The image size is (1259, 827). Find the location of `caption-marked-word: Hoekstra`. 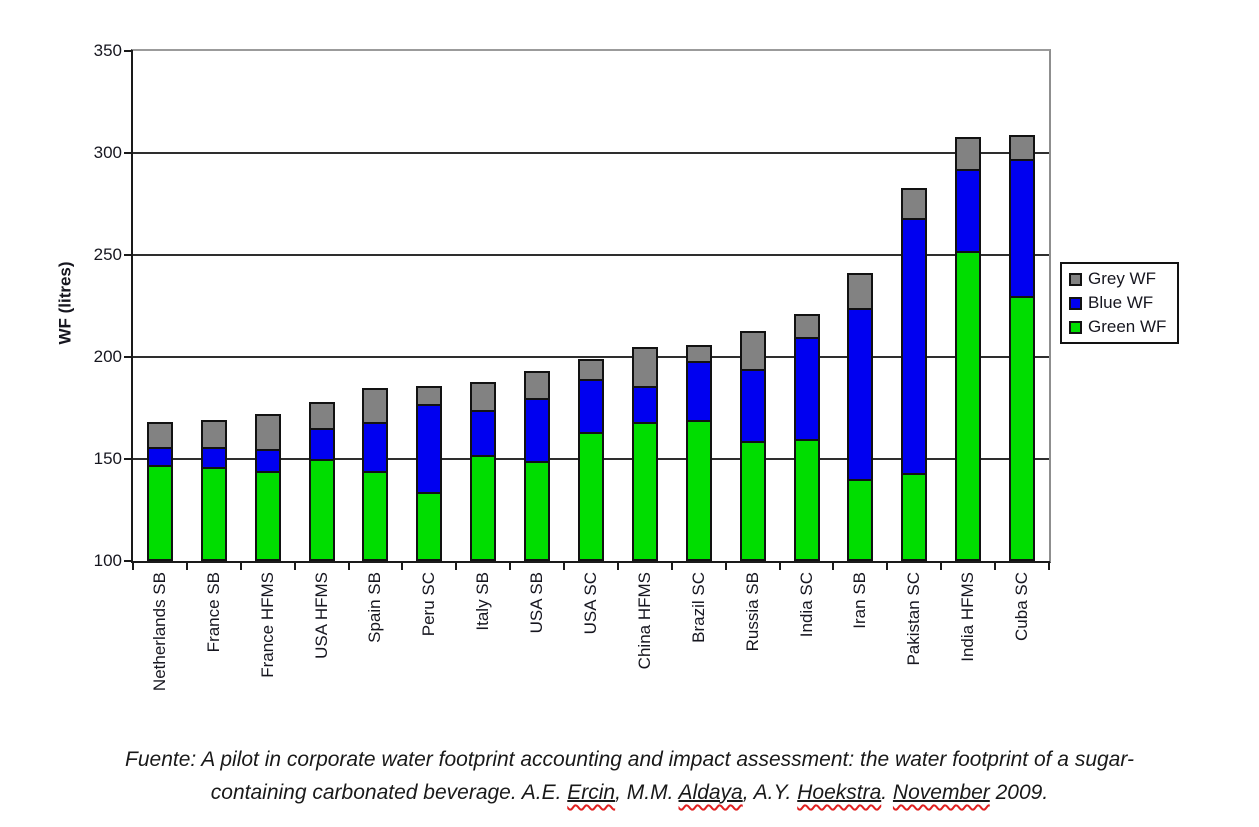

caption-marked-word: Hoekstra is located at coordinates (839, 792).